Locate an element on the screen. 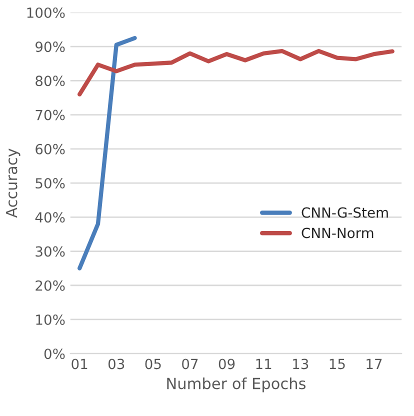 The width and height of the screenshot is (414, 416). x-tick-label: 11 is located at coordinates (264, 364).